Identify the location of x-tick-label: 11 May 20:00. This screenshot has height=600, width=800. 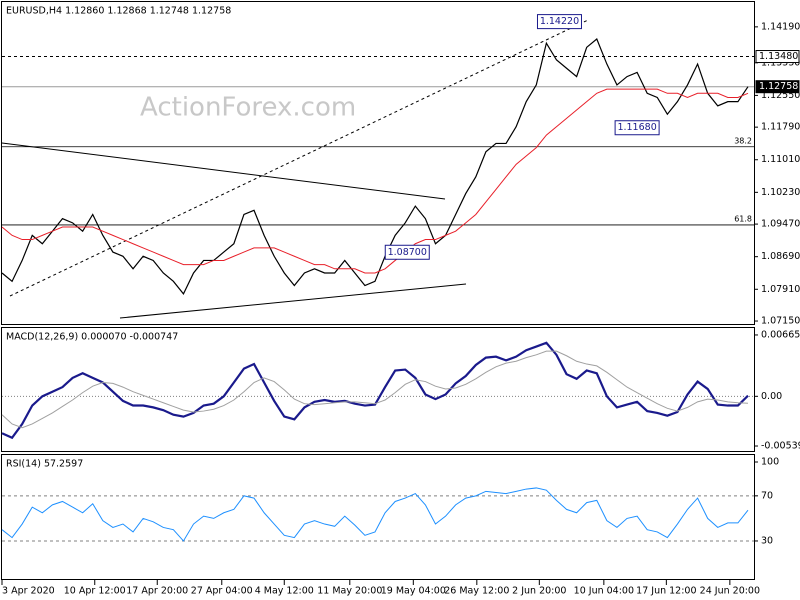
(349, 591).